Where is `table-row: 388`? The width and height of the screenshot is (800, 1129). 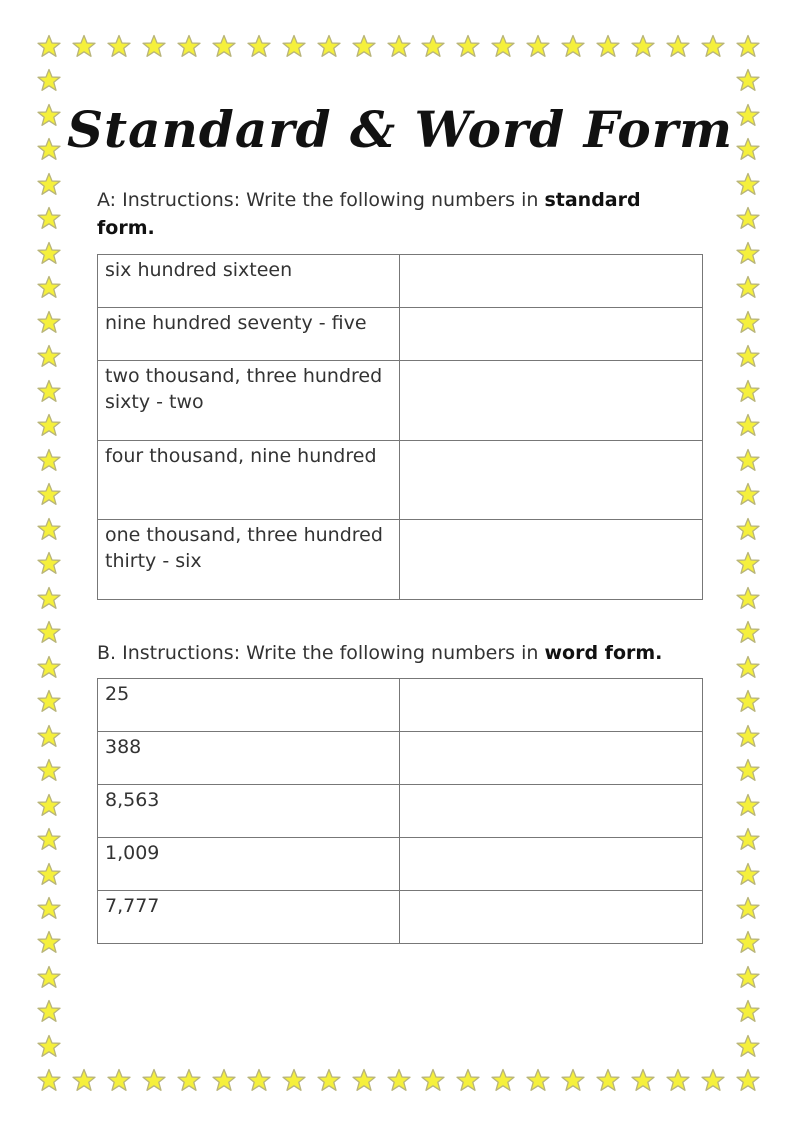 table-row: 388 is located at coordinates (400, 758).